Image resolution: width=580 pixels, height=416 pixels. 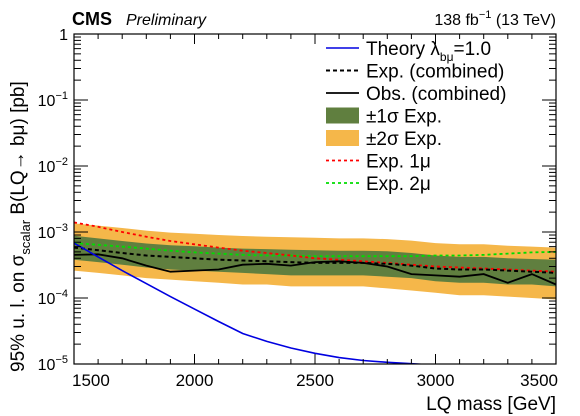 What do you see at coordinates (63, 35) in the screenshot?
I see `y-tick-label: 1` at bounding box center [63, 35].